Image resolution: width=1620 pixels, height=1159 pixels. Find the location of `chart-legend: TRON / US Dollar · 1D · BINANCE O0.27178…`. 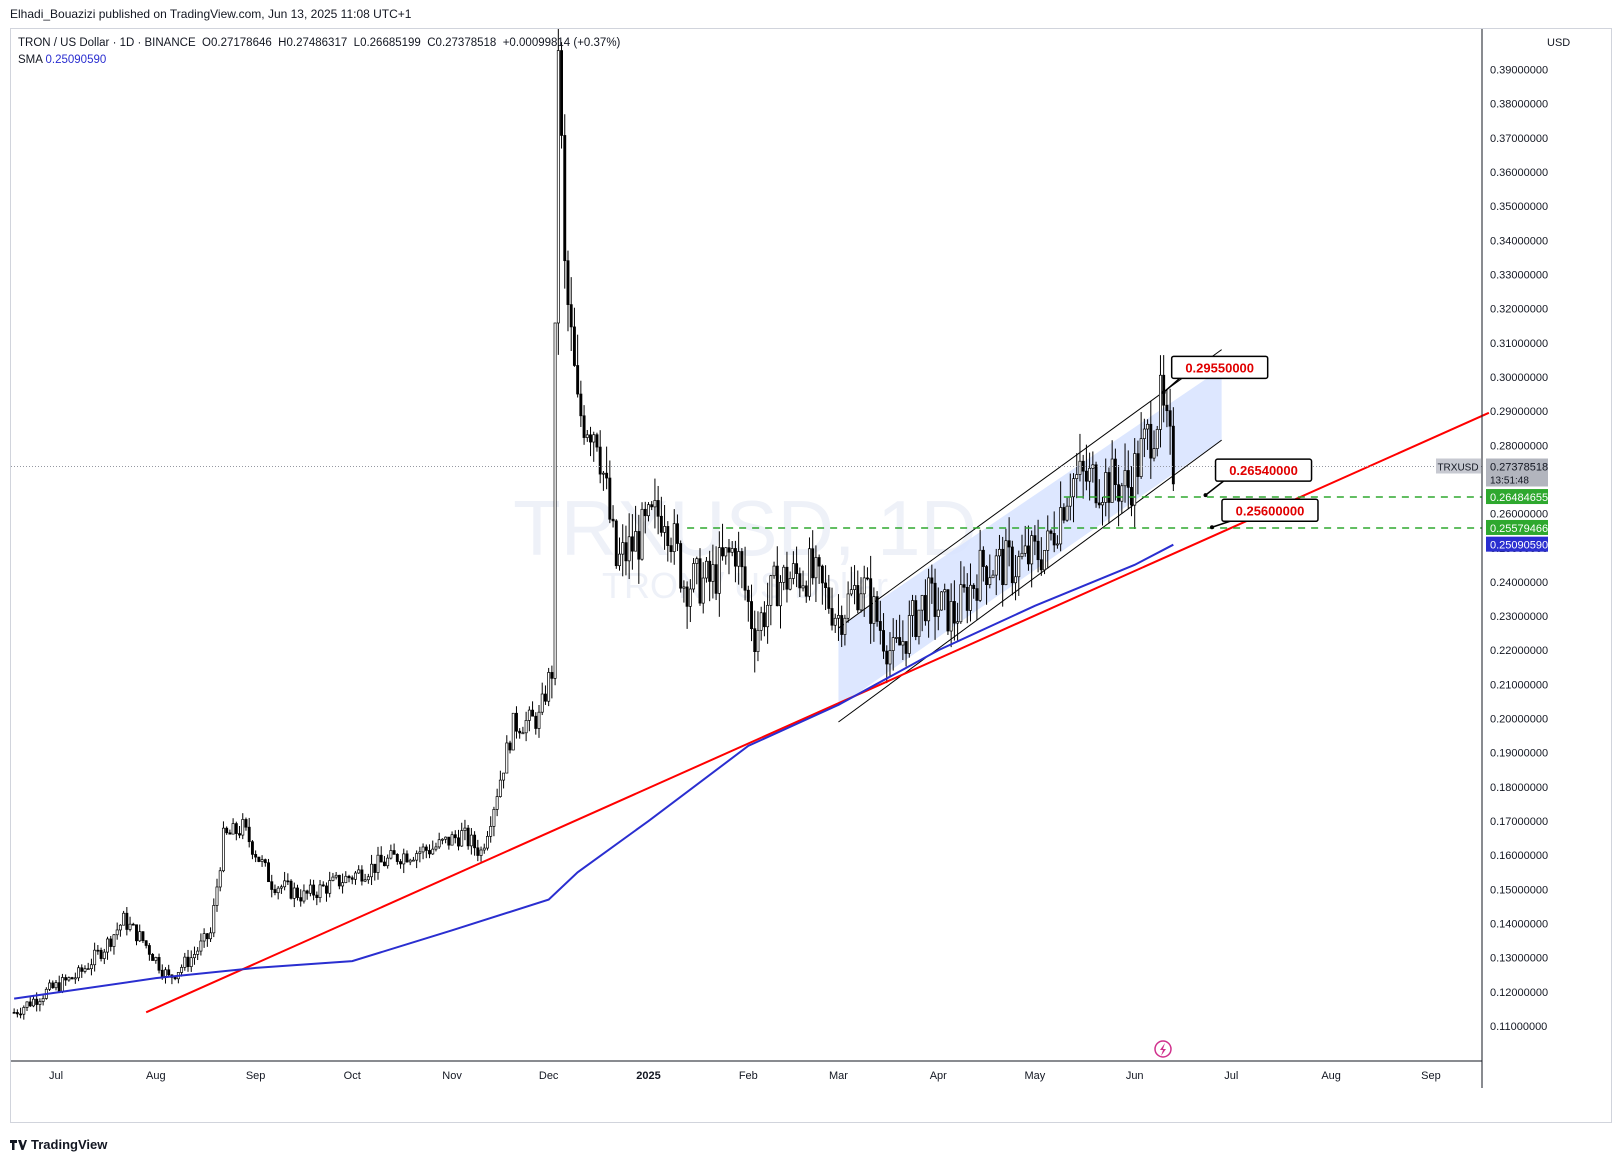

chart-legend: TRON / US Dollar · 1D · BINANCE O0.27178… is located at coordinates (319, 52).